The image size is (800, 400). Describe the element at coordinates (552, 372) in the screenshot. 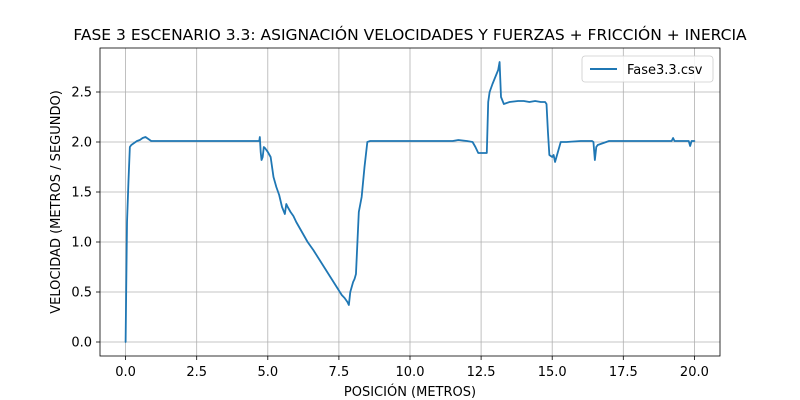

I see `x-tick-label: 15.0` at that location.